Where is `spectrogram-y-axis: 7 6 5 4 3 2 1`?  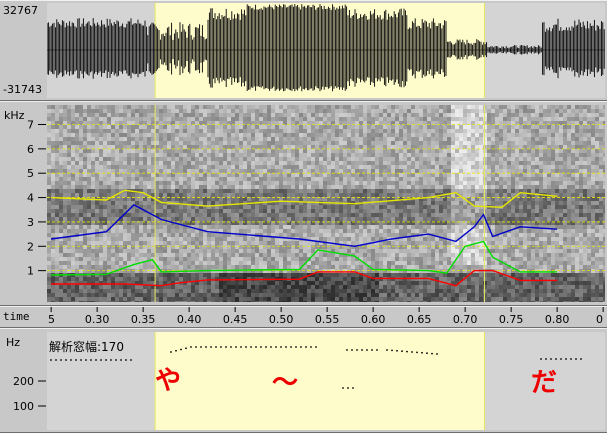 spectrogram-y-axis: 7 6 5 4 3 2 1 is located at coordinates (23, 203).